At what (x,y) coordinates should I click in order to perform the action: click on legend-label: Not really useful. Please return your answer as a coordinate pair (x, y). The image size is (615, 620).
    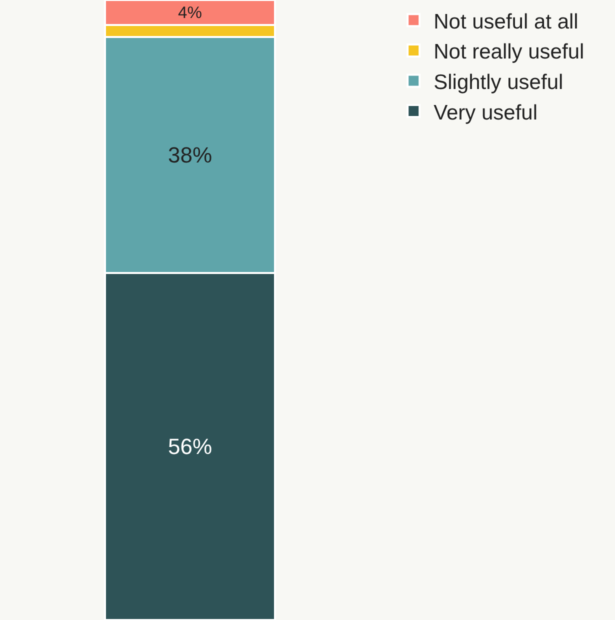
    Looking at the image, I should click on (509, 52).